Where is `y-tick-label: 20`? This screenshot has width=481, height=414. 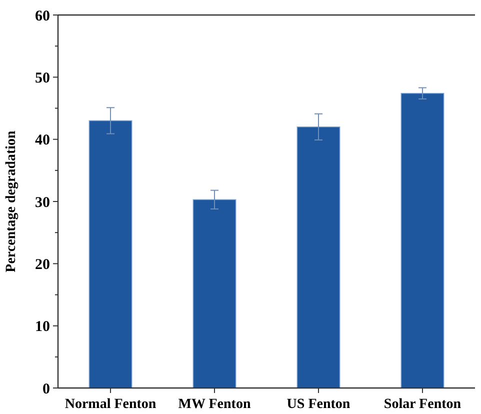 y-tick-label: 20 is located at coordinates (42, 264).